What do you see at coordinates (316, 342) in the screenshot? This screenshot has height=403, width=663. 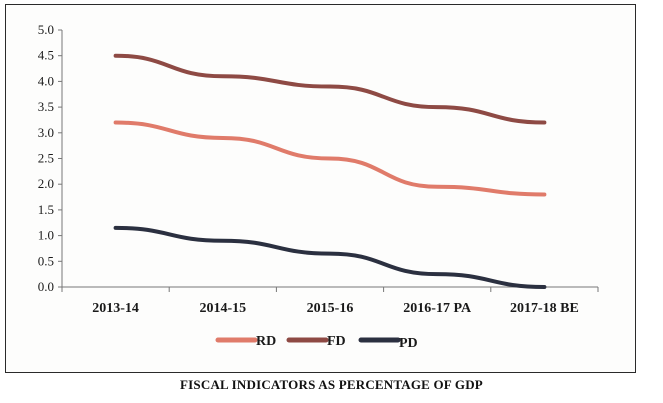 I see `legend: RD FD PD` at bounding box center [316, 342].